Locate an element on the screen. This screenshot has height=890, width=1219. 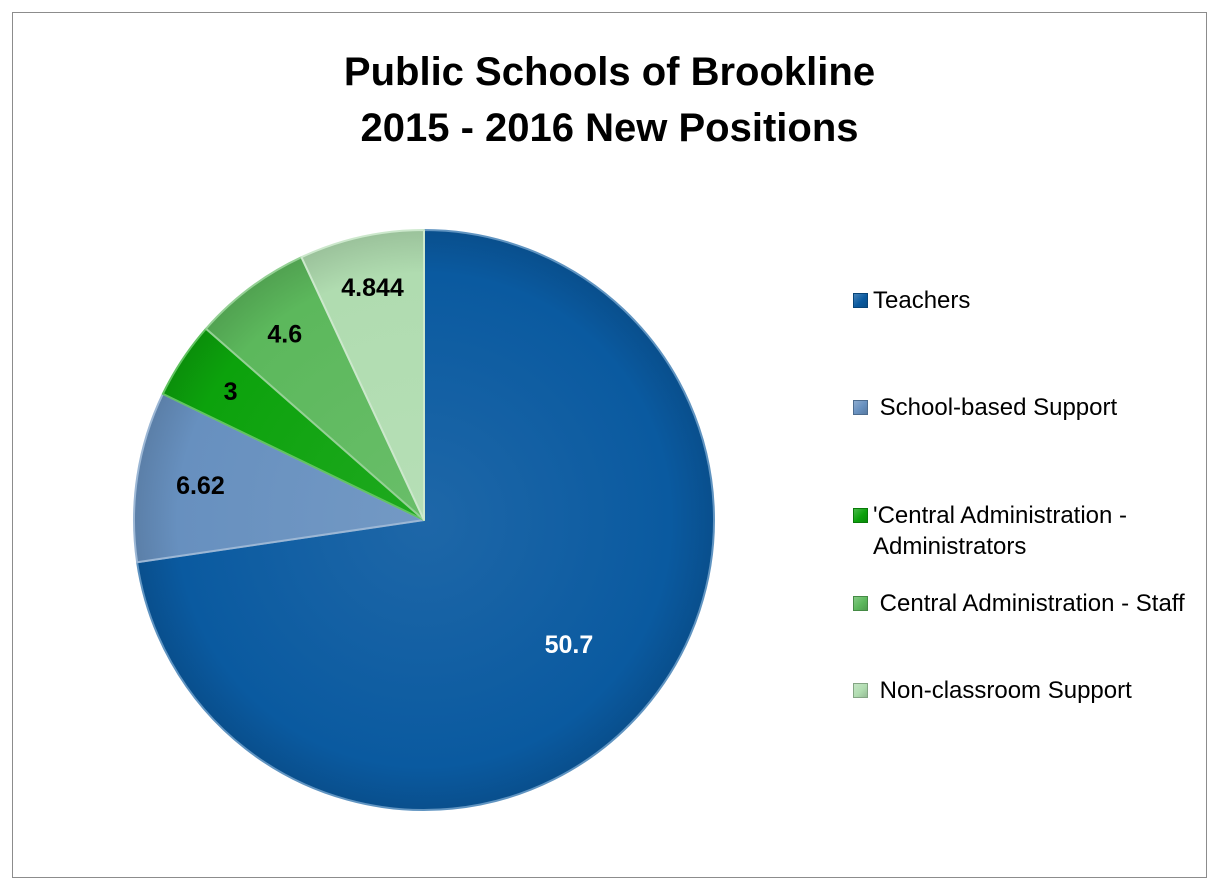
legend-label-central-admin-administrators: 'Central Administration - Administrators is located at coordinates (1003, 531).